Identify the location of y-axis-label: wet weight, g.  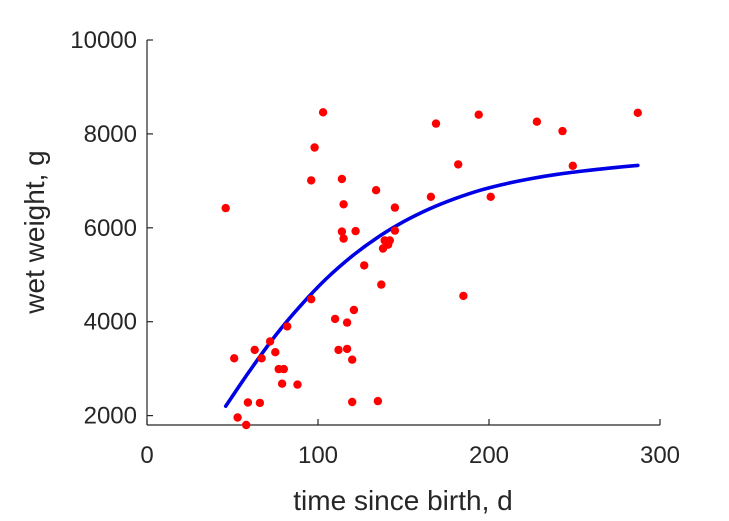
(34, 232).